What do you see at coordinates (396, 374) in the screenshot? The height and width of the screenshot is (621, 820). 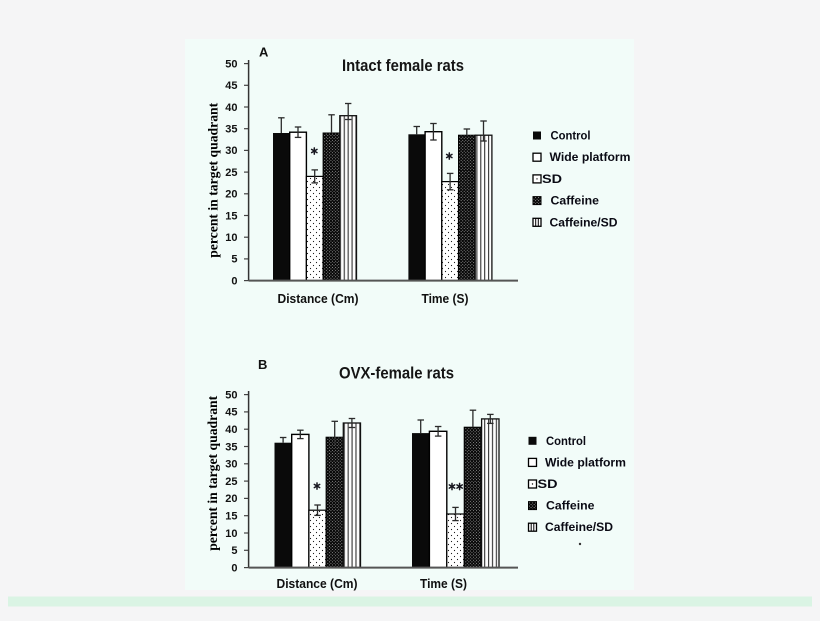 I see `svg-text: OVX-female rats` at bounding box center [396, 374].